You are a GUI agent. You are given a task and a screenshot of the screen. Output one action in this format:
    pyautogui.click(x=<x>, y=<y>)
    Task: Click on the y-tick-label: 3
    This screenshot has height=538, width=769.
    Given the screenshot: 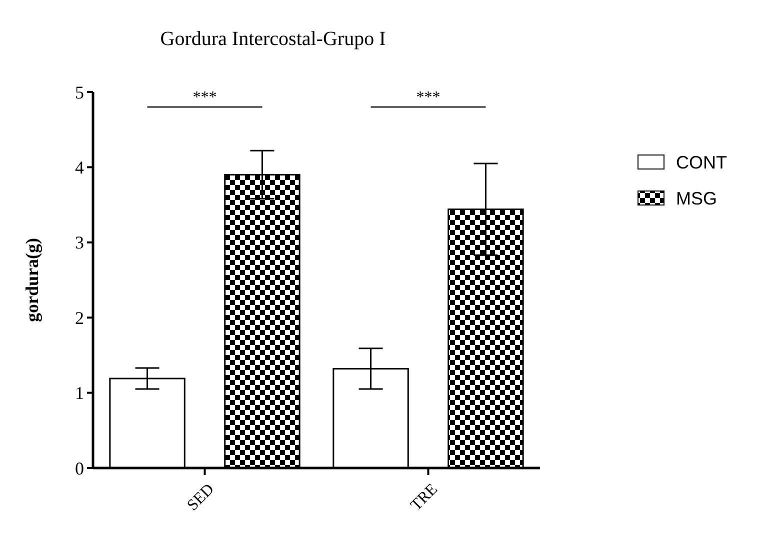 What is the action you would take?
    pyautogui.click(x=79, y=242)
    